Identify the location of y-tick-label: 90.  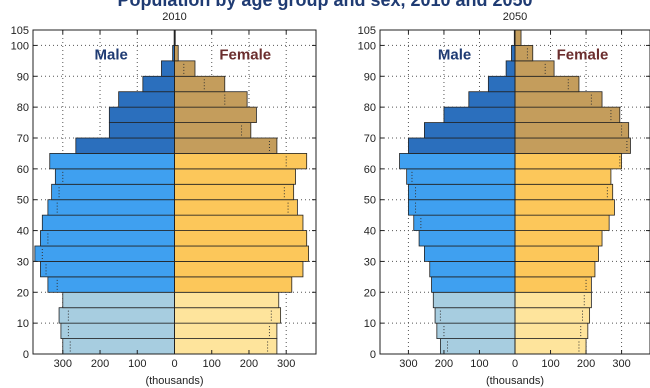
(370, 77).